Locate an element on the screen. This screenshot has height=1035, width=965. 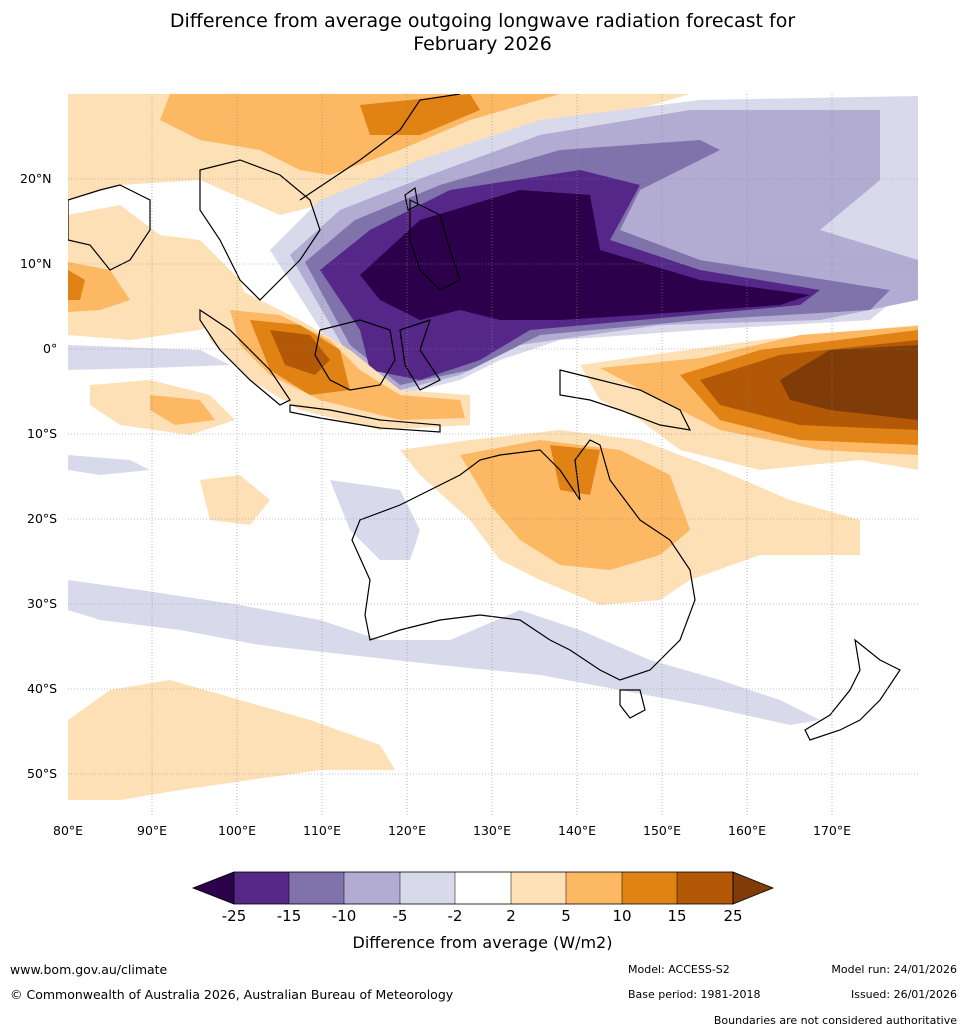
colorbar-extend-low is located at coordinates (213, 888).